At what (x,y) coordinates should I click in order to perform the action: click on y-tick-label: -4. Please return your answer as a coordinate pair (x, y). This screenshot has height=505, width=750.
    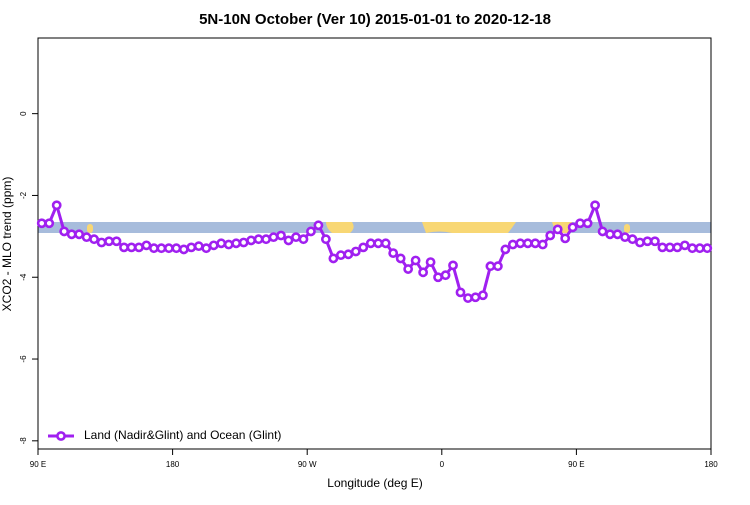
    Looking at the image, I should click on (23, 277).